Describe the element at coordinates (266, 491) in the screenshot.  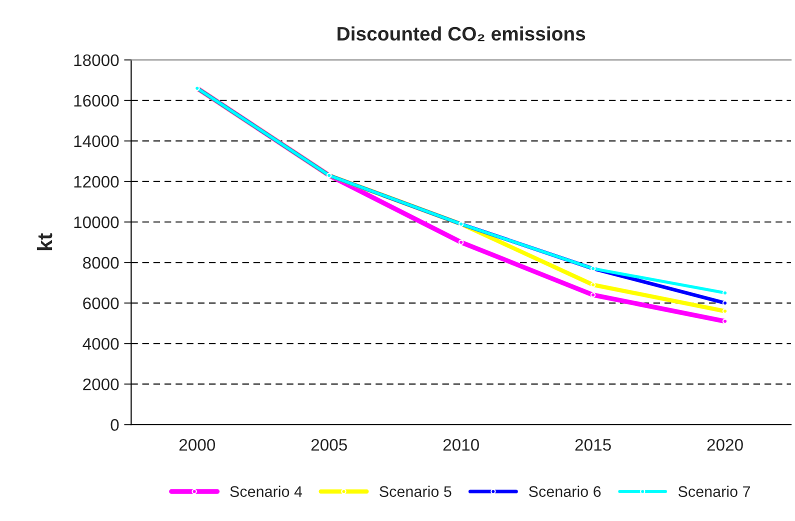
I see `legend-label: Scenario 4` at that location.